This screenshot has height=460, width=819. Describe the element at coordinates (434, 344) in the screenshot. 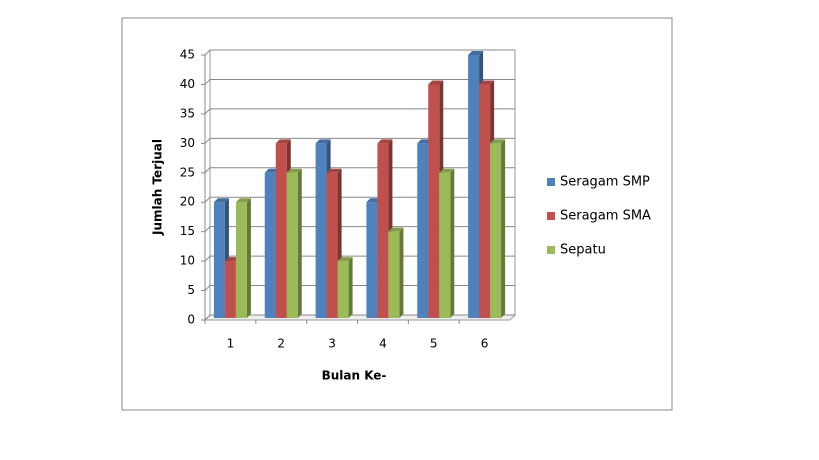

I see `x-tick-label: 5` at that location.